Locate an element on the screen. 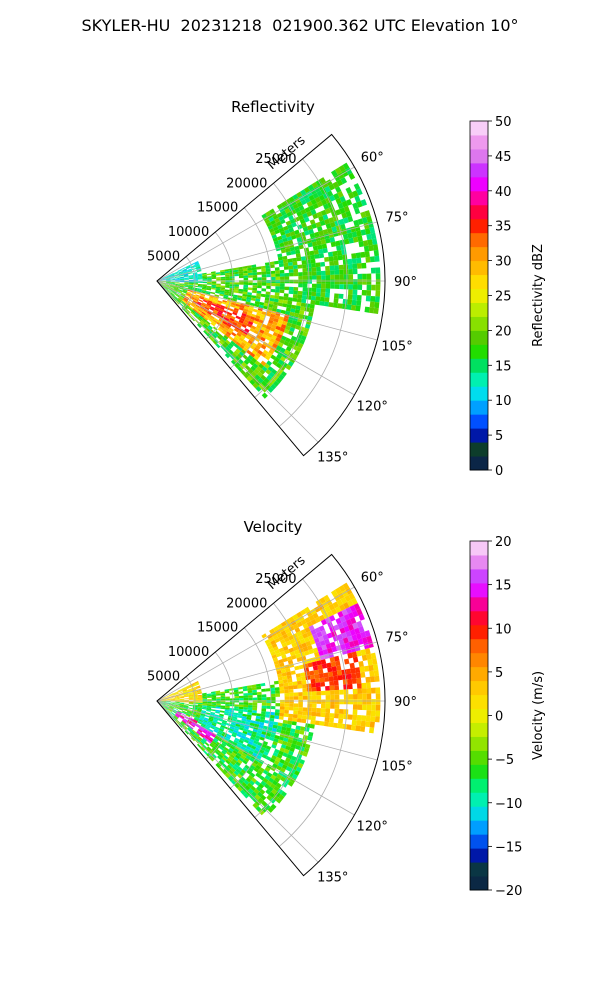 This screenshot has height=1000, width=600. range-tick-label: 20000 is located at coordinates (246, 183).